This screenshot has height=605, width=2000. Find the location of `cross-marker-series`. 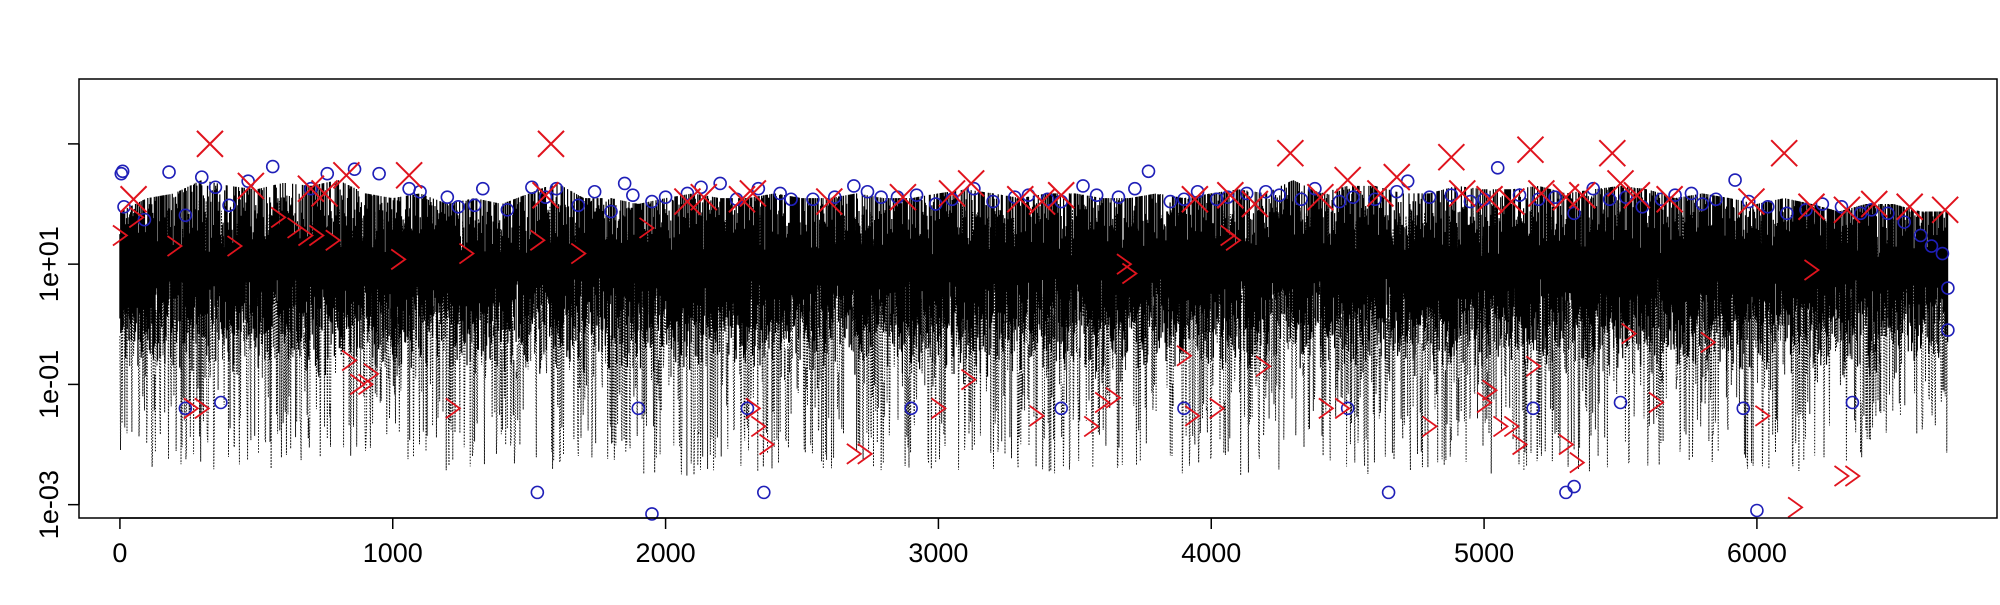

cross-marker-series is located at coordinates (1039, 177).